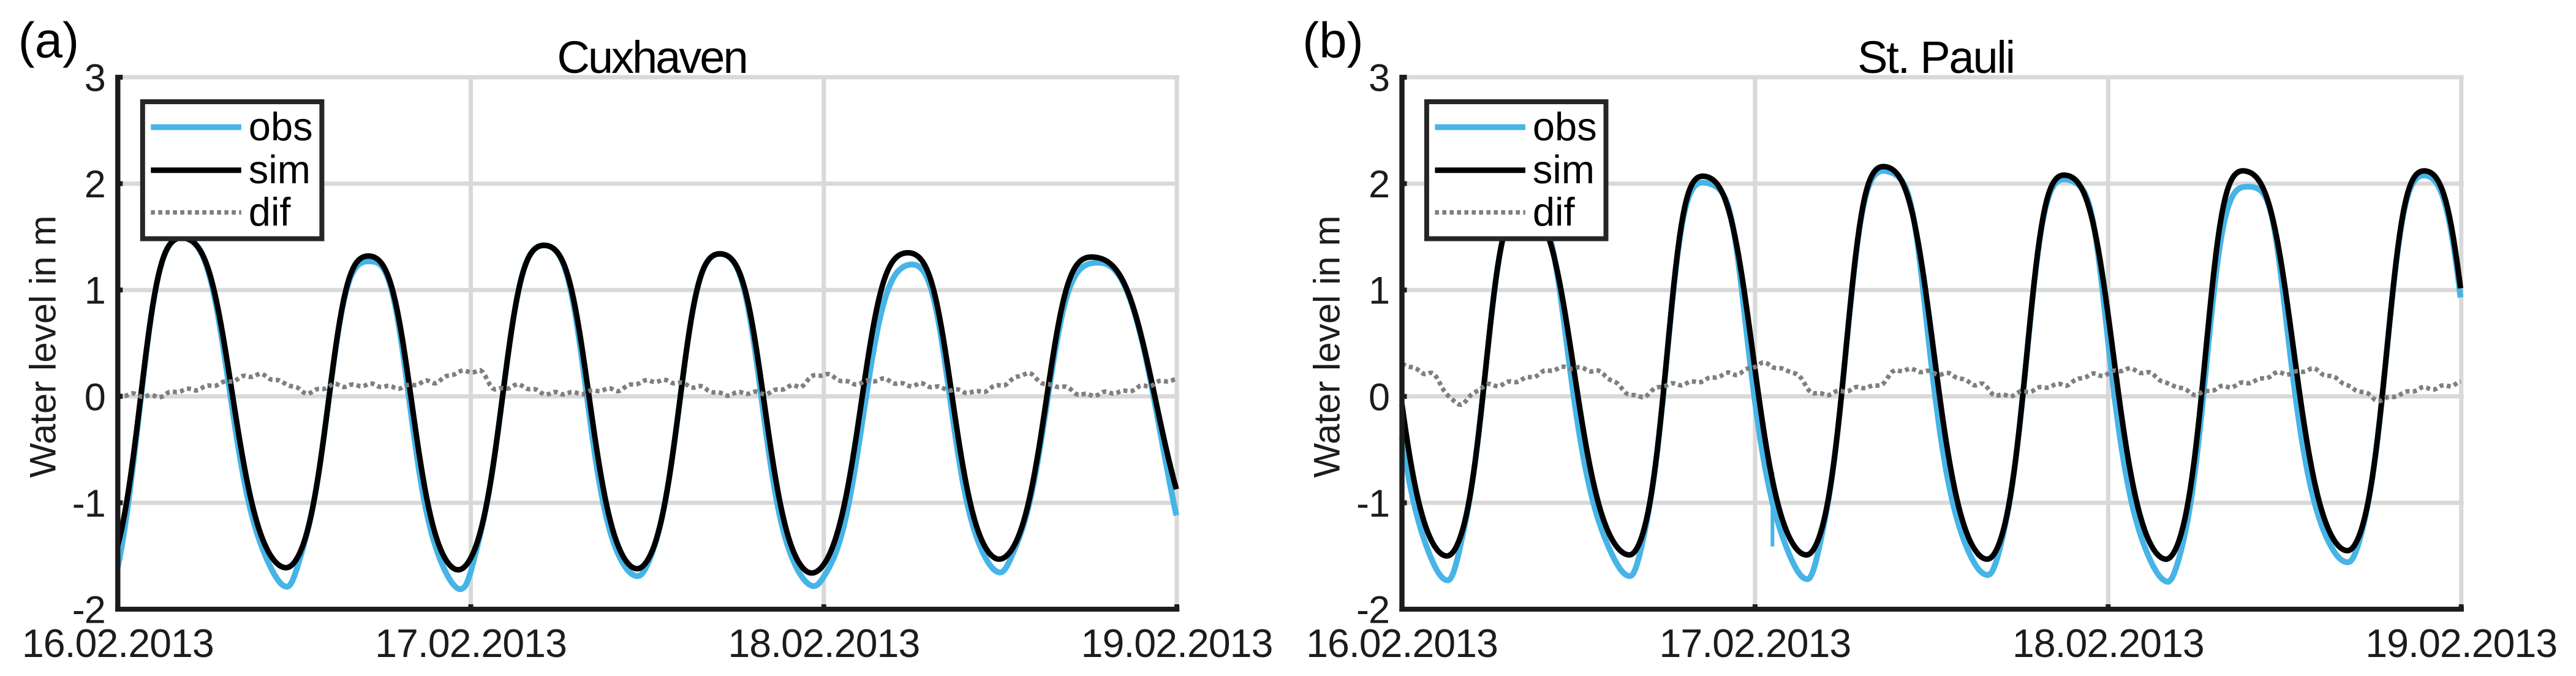 The height and width of the screenshot is (676, 2576). What do you see at coordinates (1333, 41) in the screenshot?
I see `svg-text: (b)` at bounding box center [1333, 41].